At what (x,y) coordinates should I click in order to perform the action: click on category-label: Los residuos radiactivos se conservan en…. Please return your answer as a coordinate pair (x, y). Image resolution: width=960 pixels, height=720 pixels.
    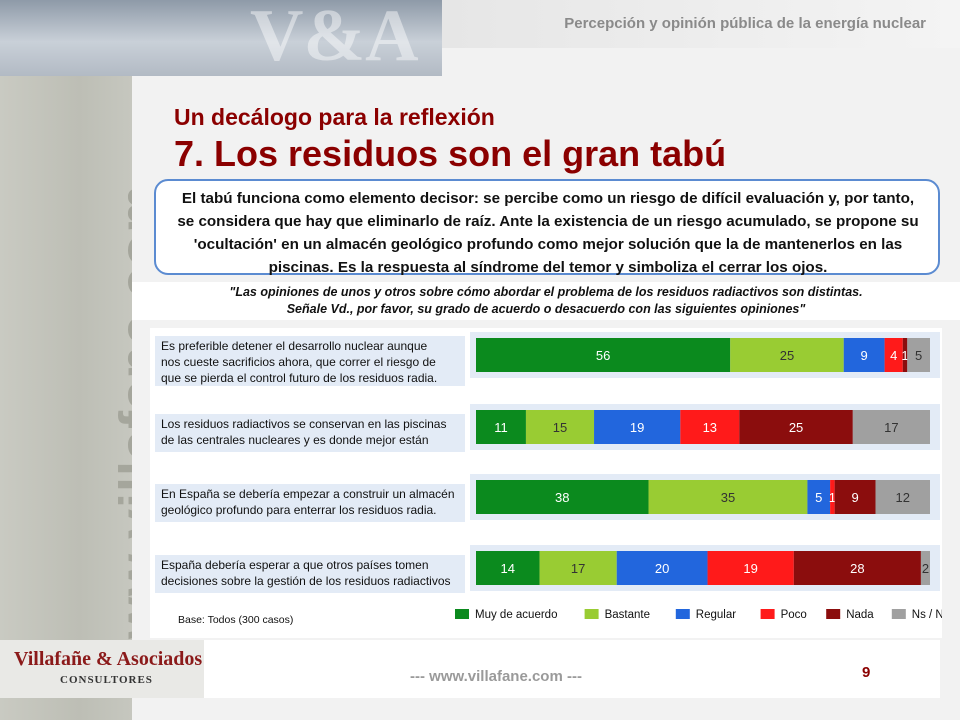
    Looking at the image, I should click on (303, 424).